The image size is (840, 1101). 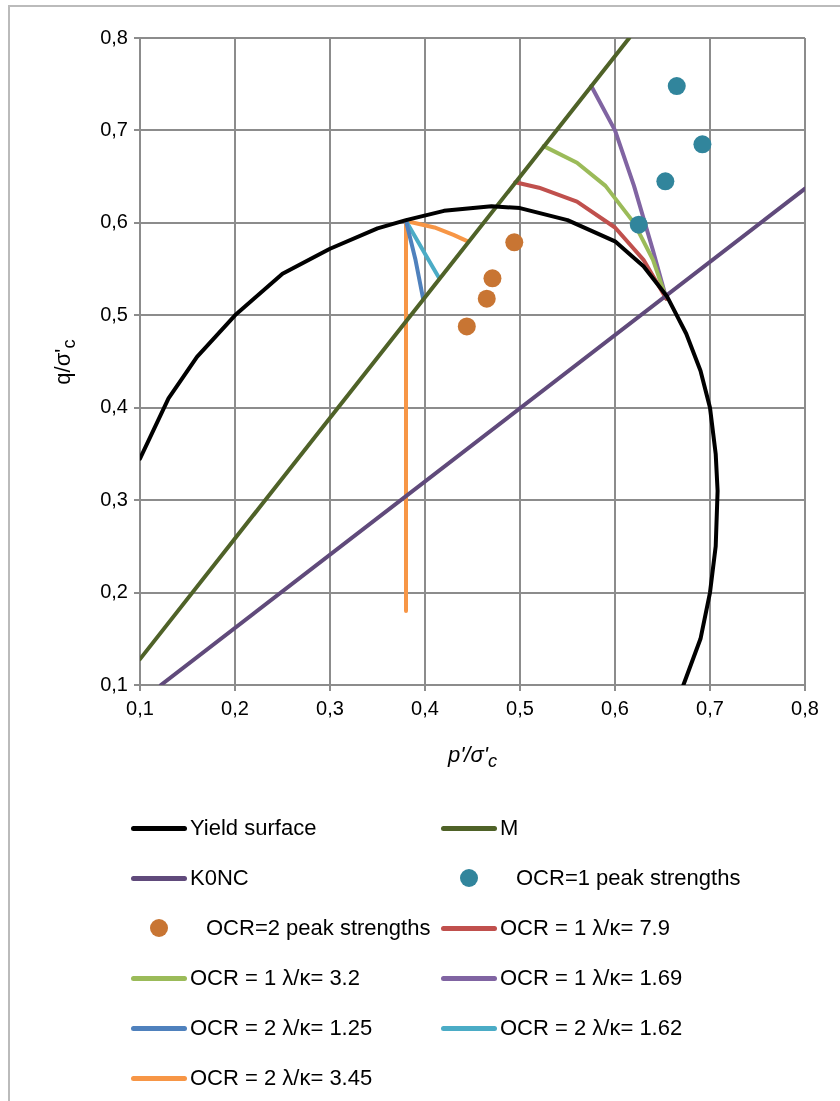 What do you see at coordinates (425, 707) in the screenshot?
I see `x-tick-label: 0,4` at bounding box center [425, 707].